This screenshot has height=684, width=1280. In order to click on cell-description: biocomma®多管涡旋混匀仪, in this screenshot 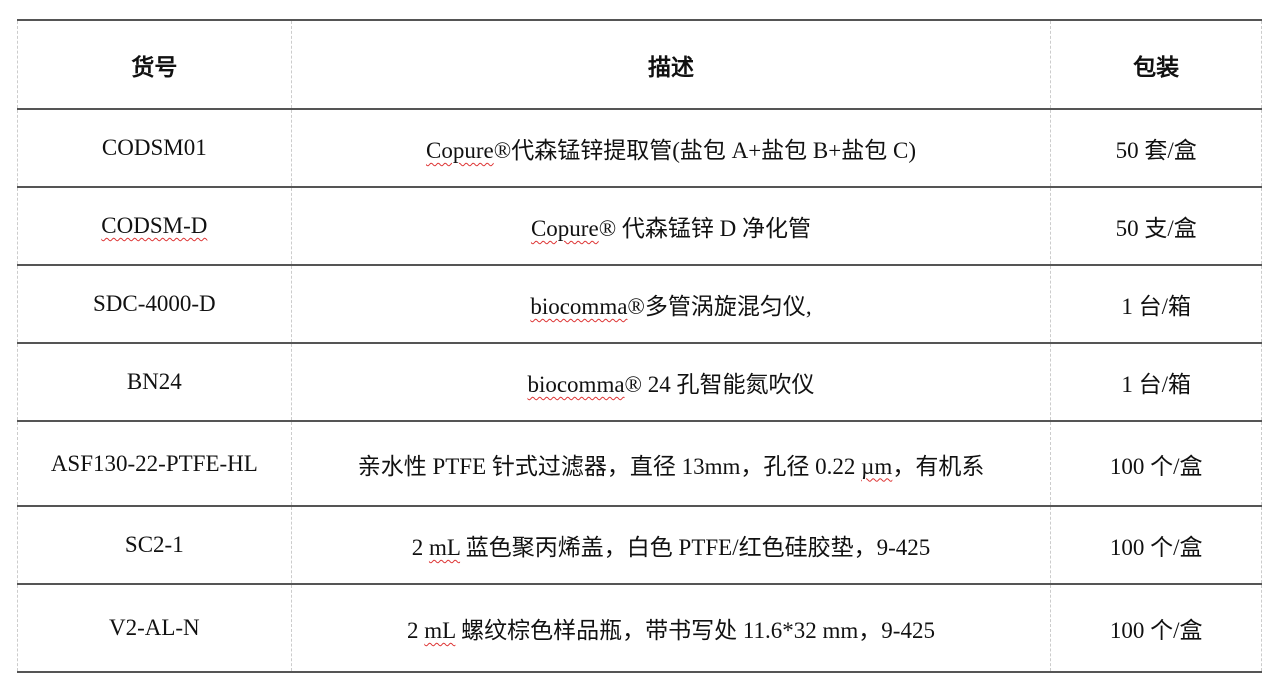, I will do `click(671, 304)`.